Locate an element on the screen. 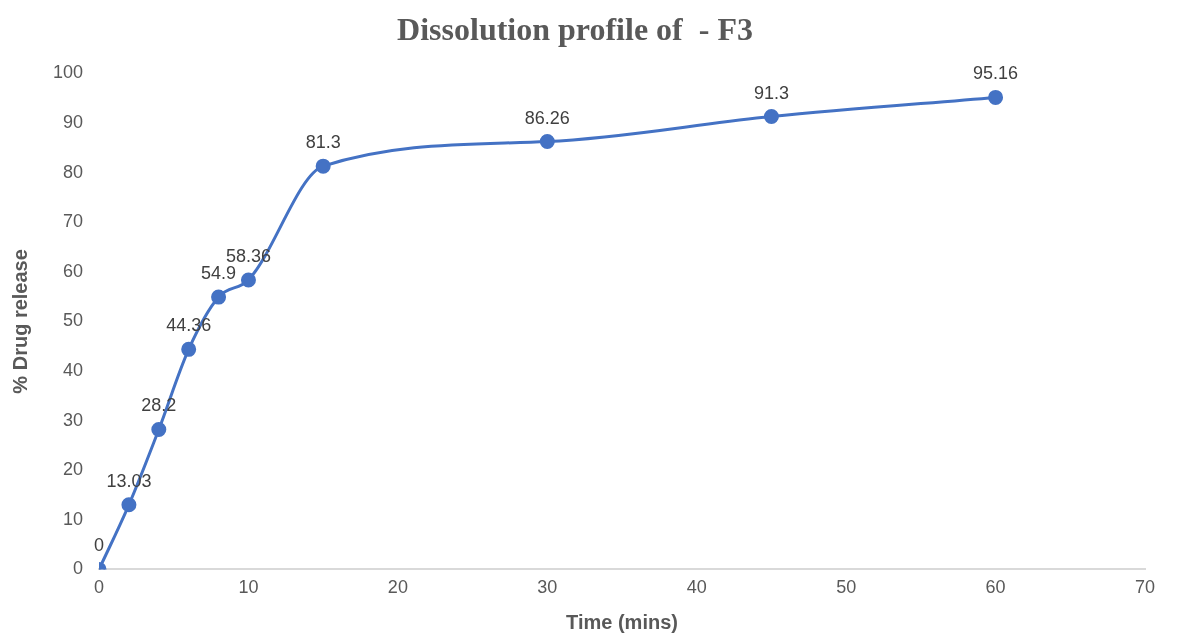 The image size is (1185, 644). data-label: 95.16 is located at coordinates (996, 73).